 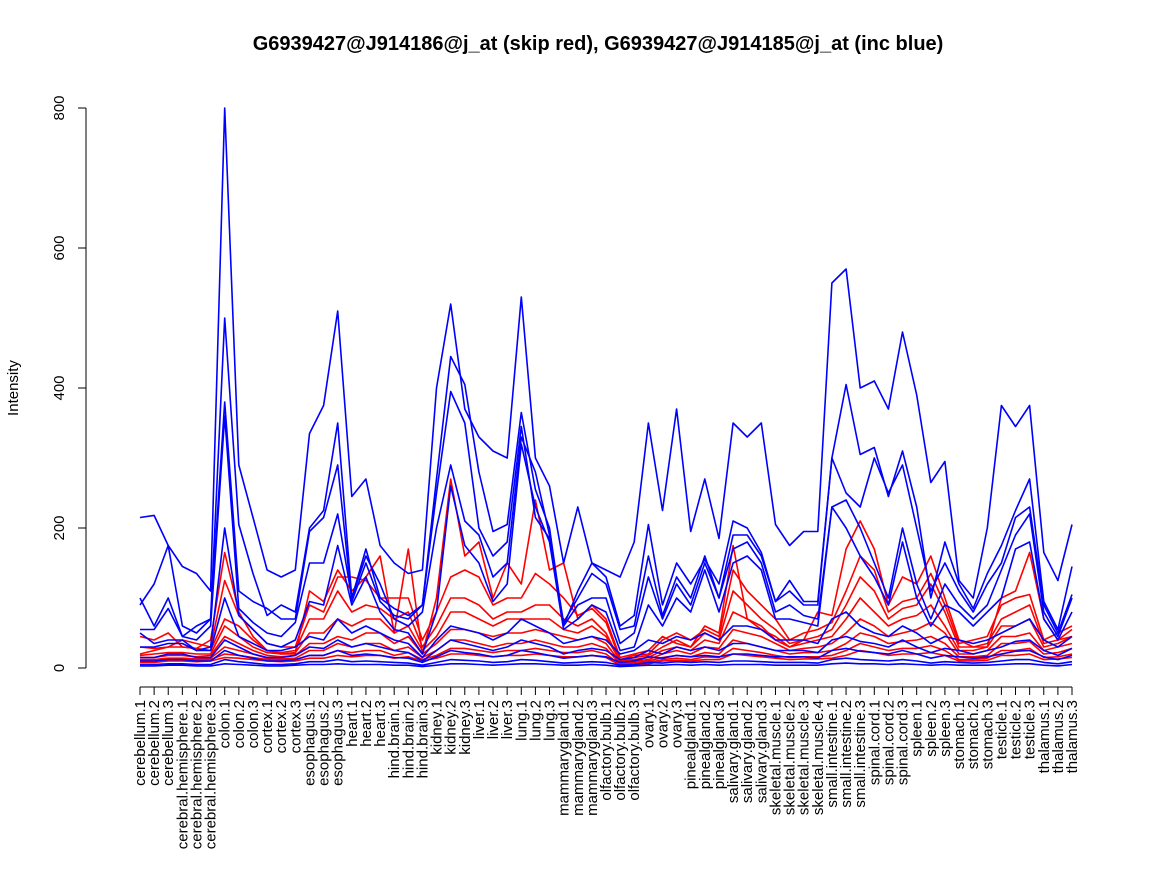 What do you see at coordinates (973, 734) in the screenshot?
I see `x-tick-label: stomach.2` at bounding box center [973, 734].